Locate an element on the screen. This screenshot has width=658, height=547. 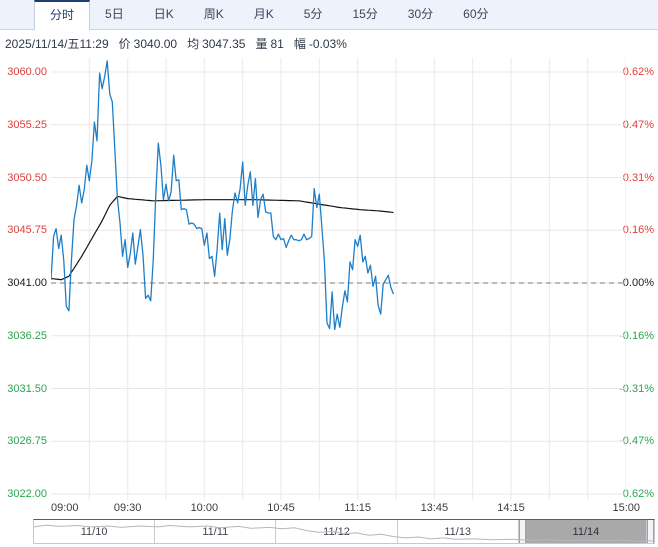
tab-15分: 15分 is located at coordinates (365, 14).